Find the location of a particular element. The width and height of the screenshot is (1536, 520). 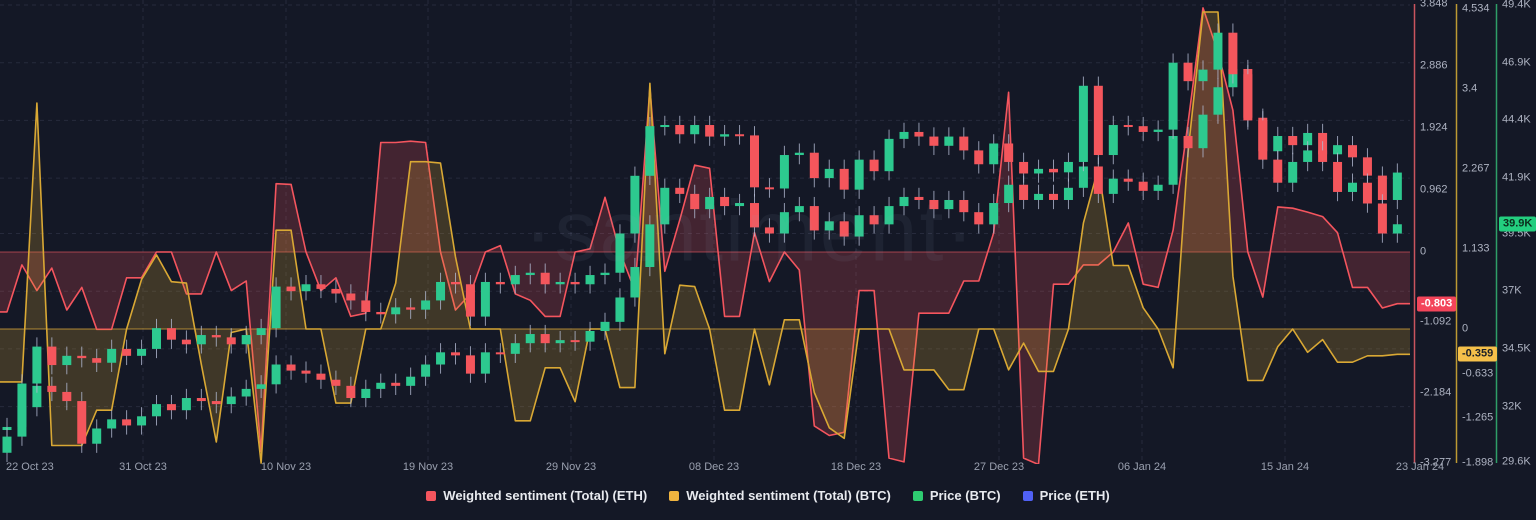

eth-sentiment-axis-tick: 1.924 is located at coordinates (1434, 127).